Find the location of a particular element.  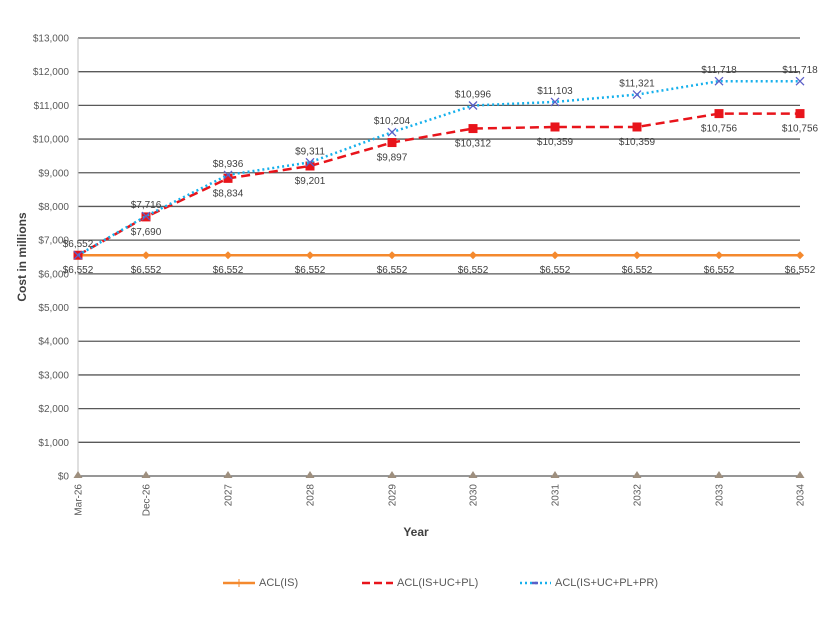

legend: ACL(IS) ACL(IS+UC+PL) ACL(IS+UC+PL+PR) is located at coordinates (413, 587).